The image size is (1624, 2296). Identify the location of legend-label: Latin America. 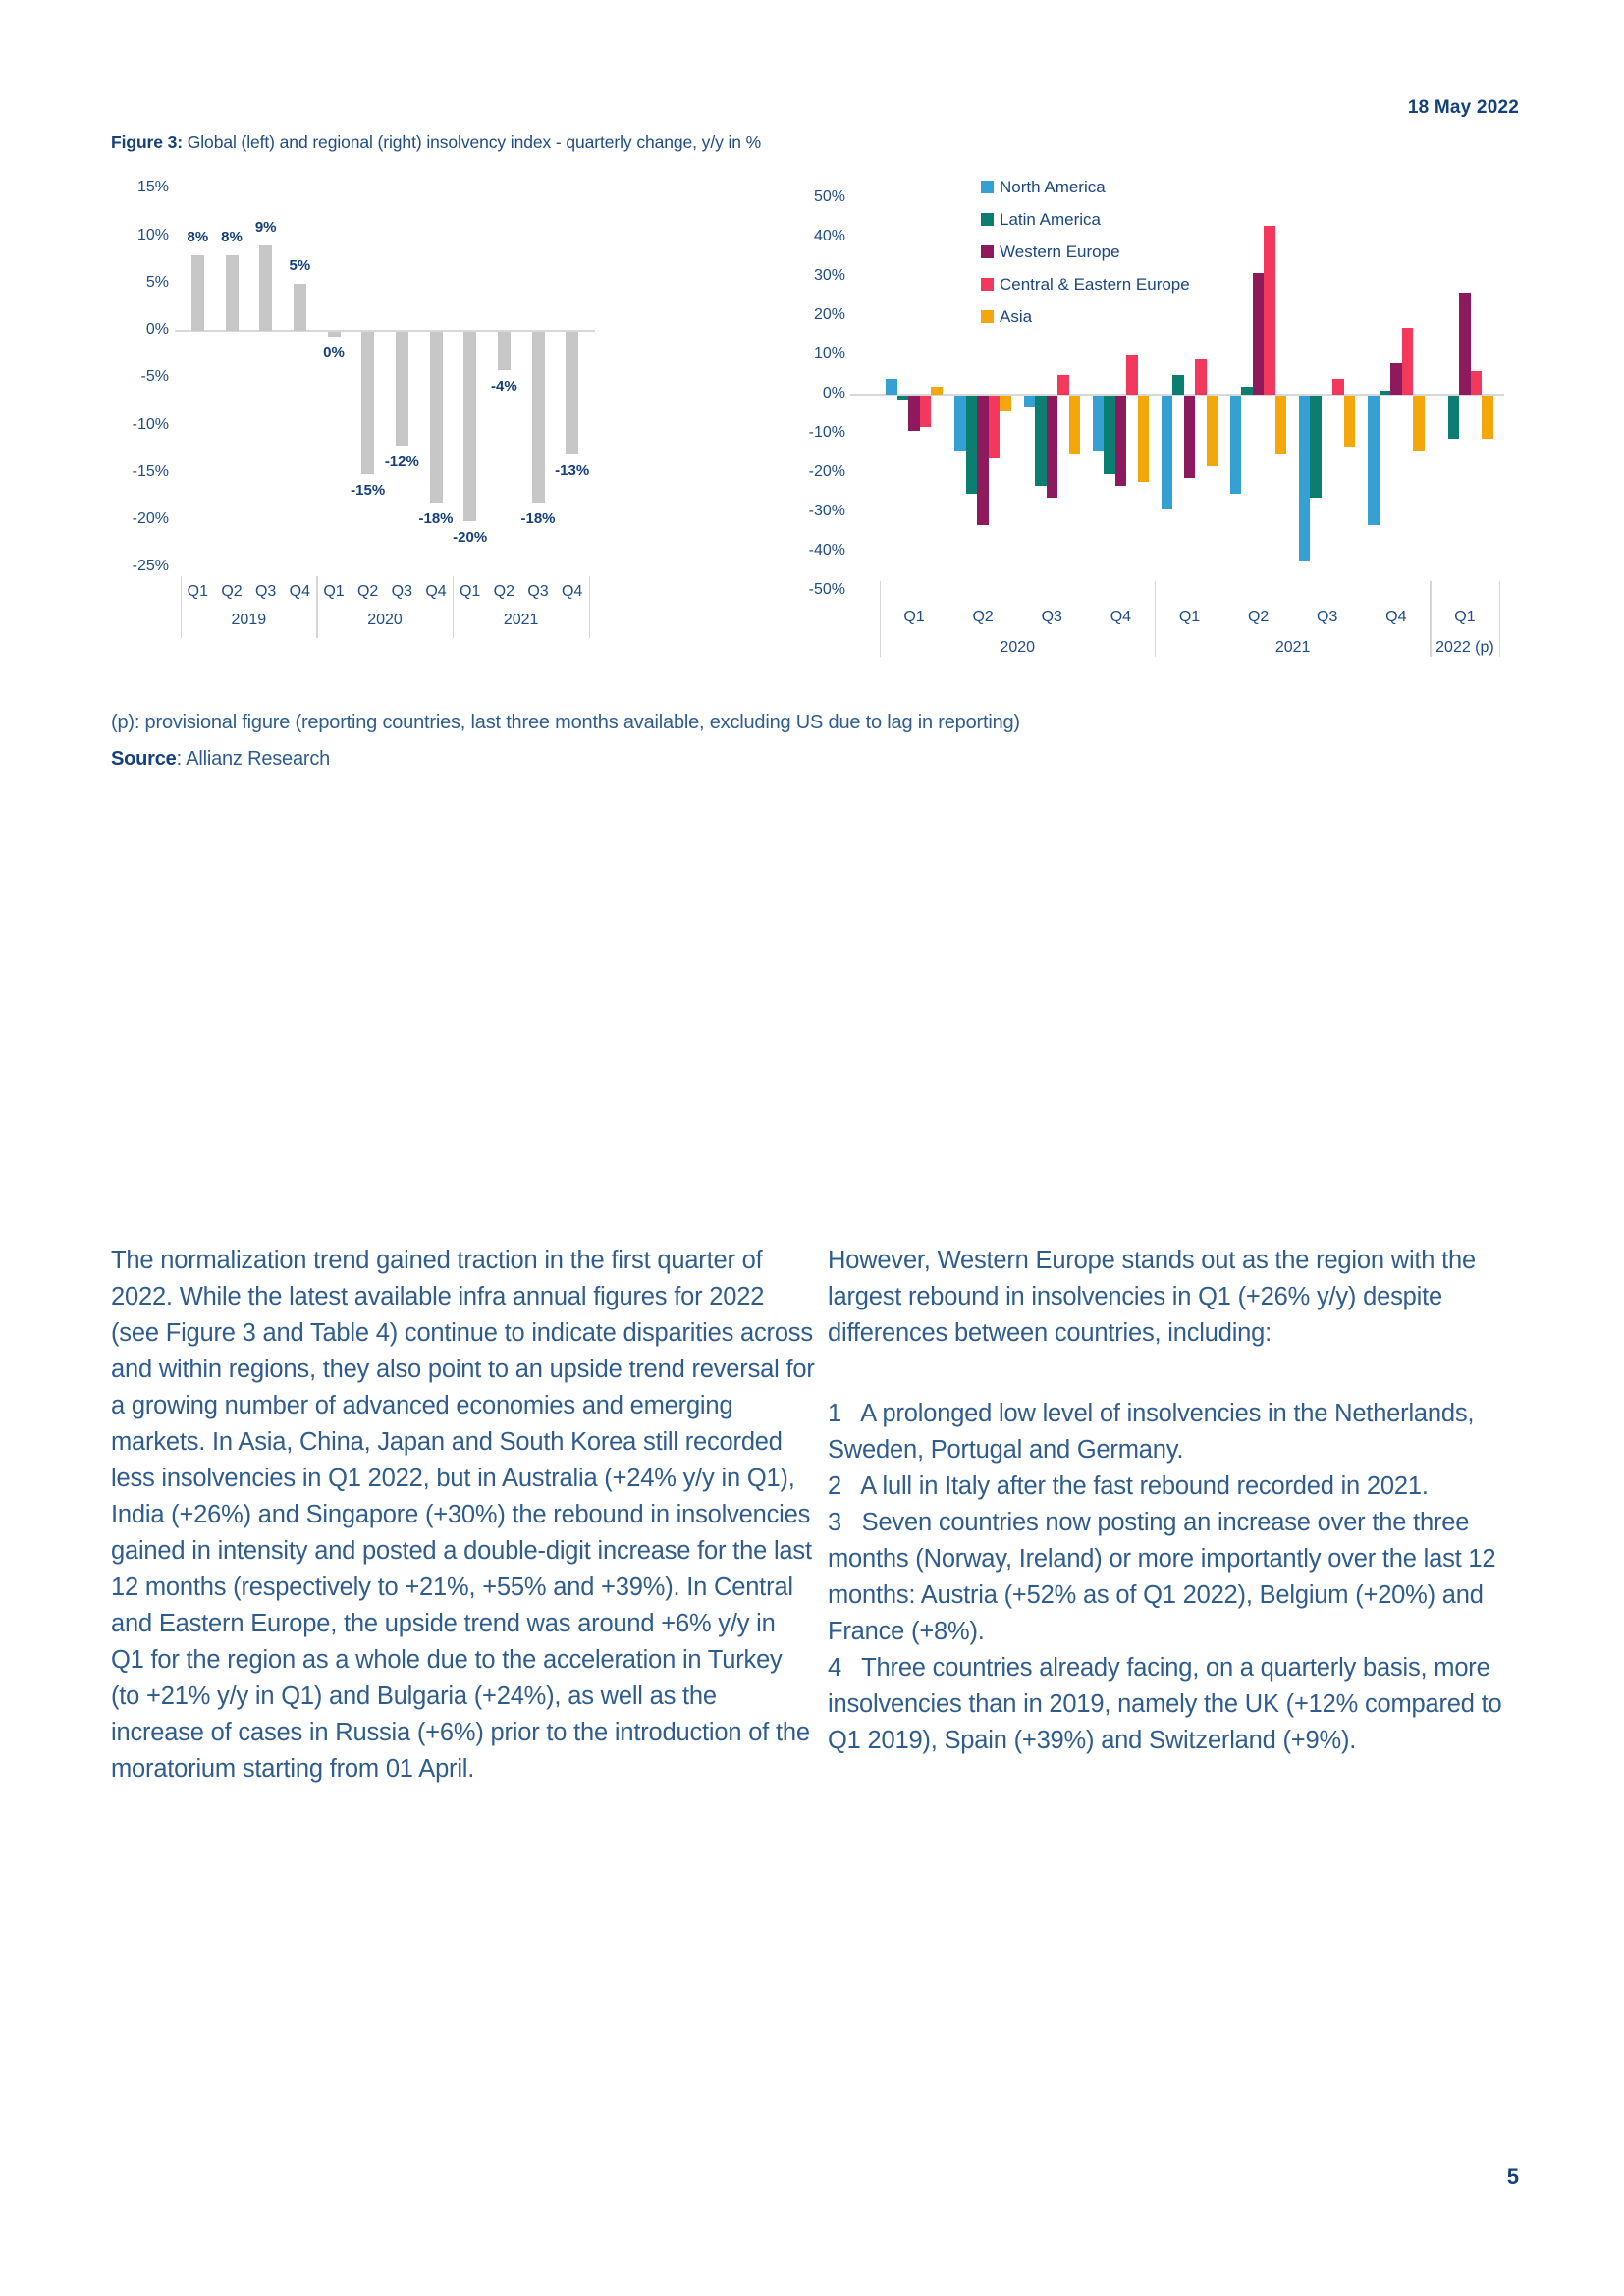
(1050, 219).